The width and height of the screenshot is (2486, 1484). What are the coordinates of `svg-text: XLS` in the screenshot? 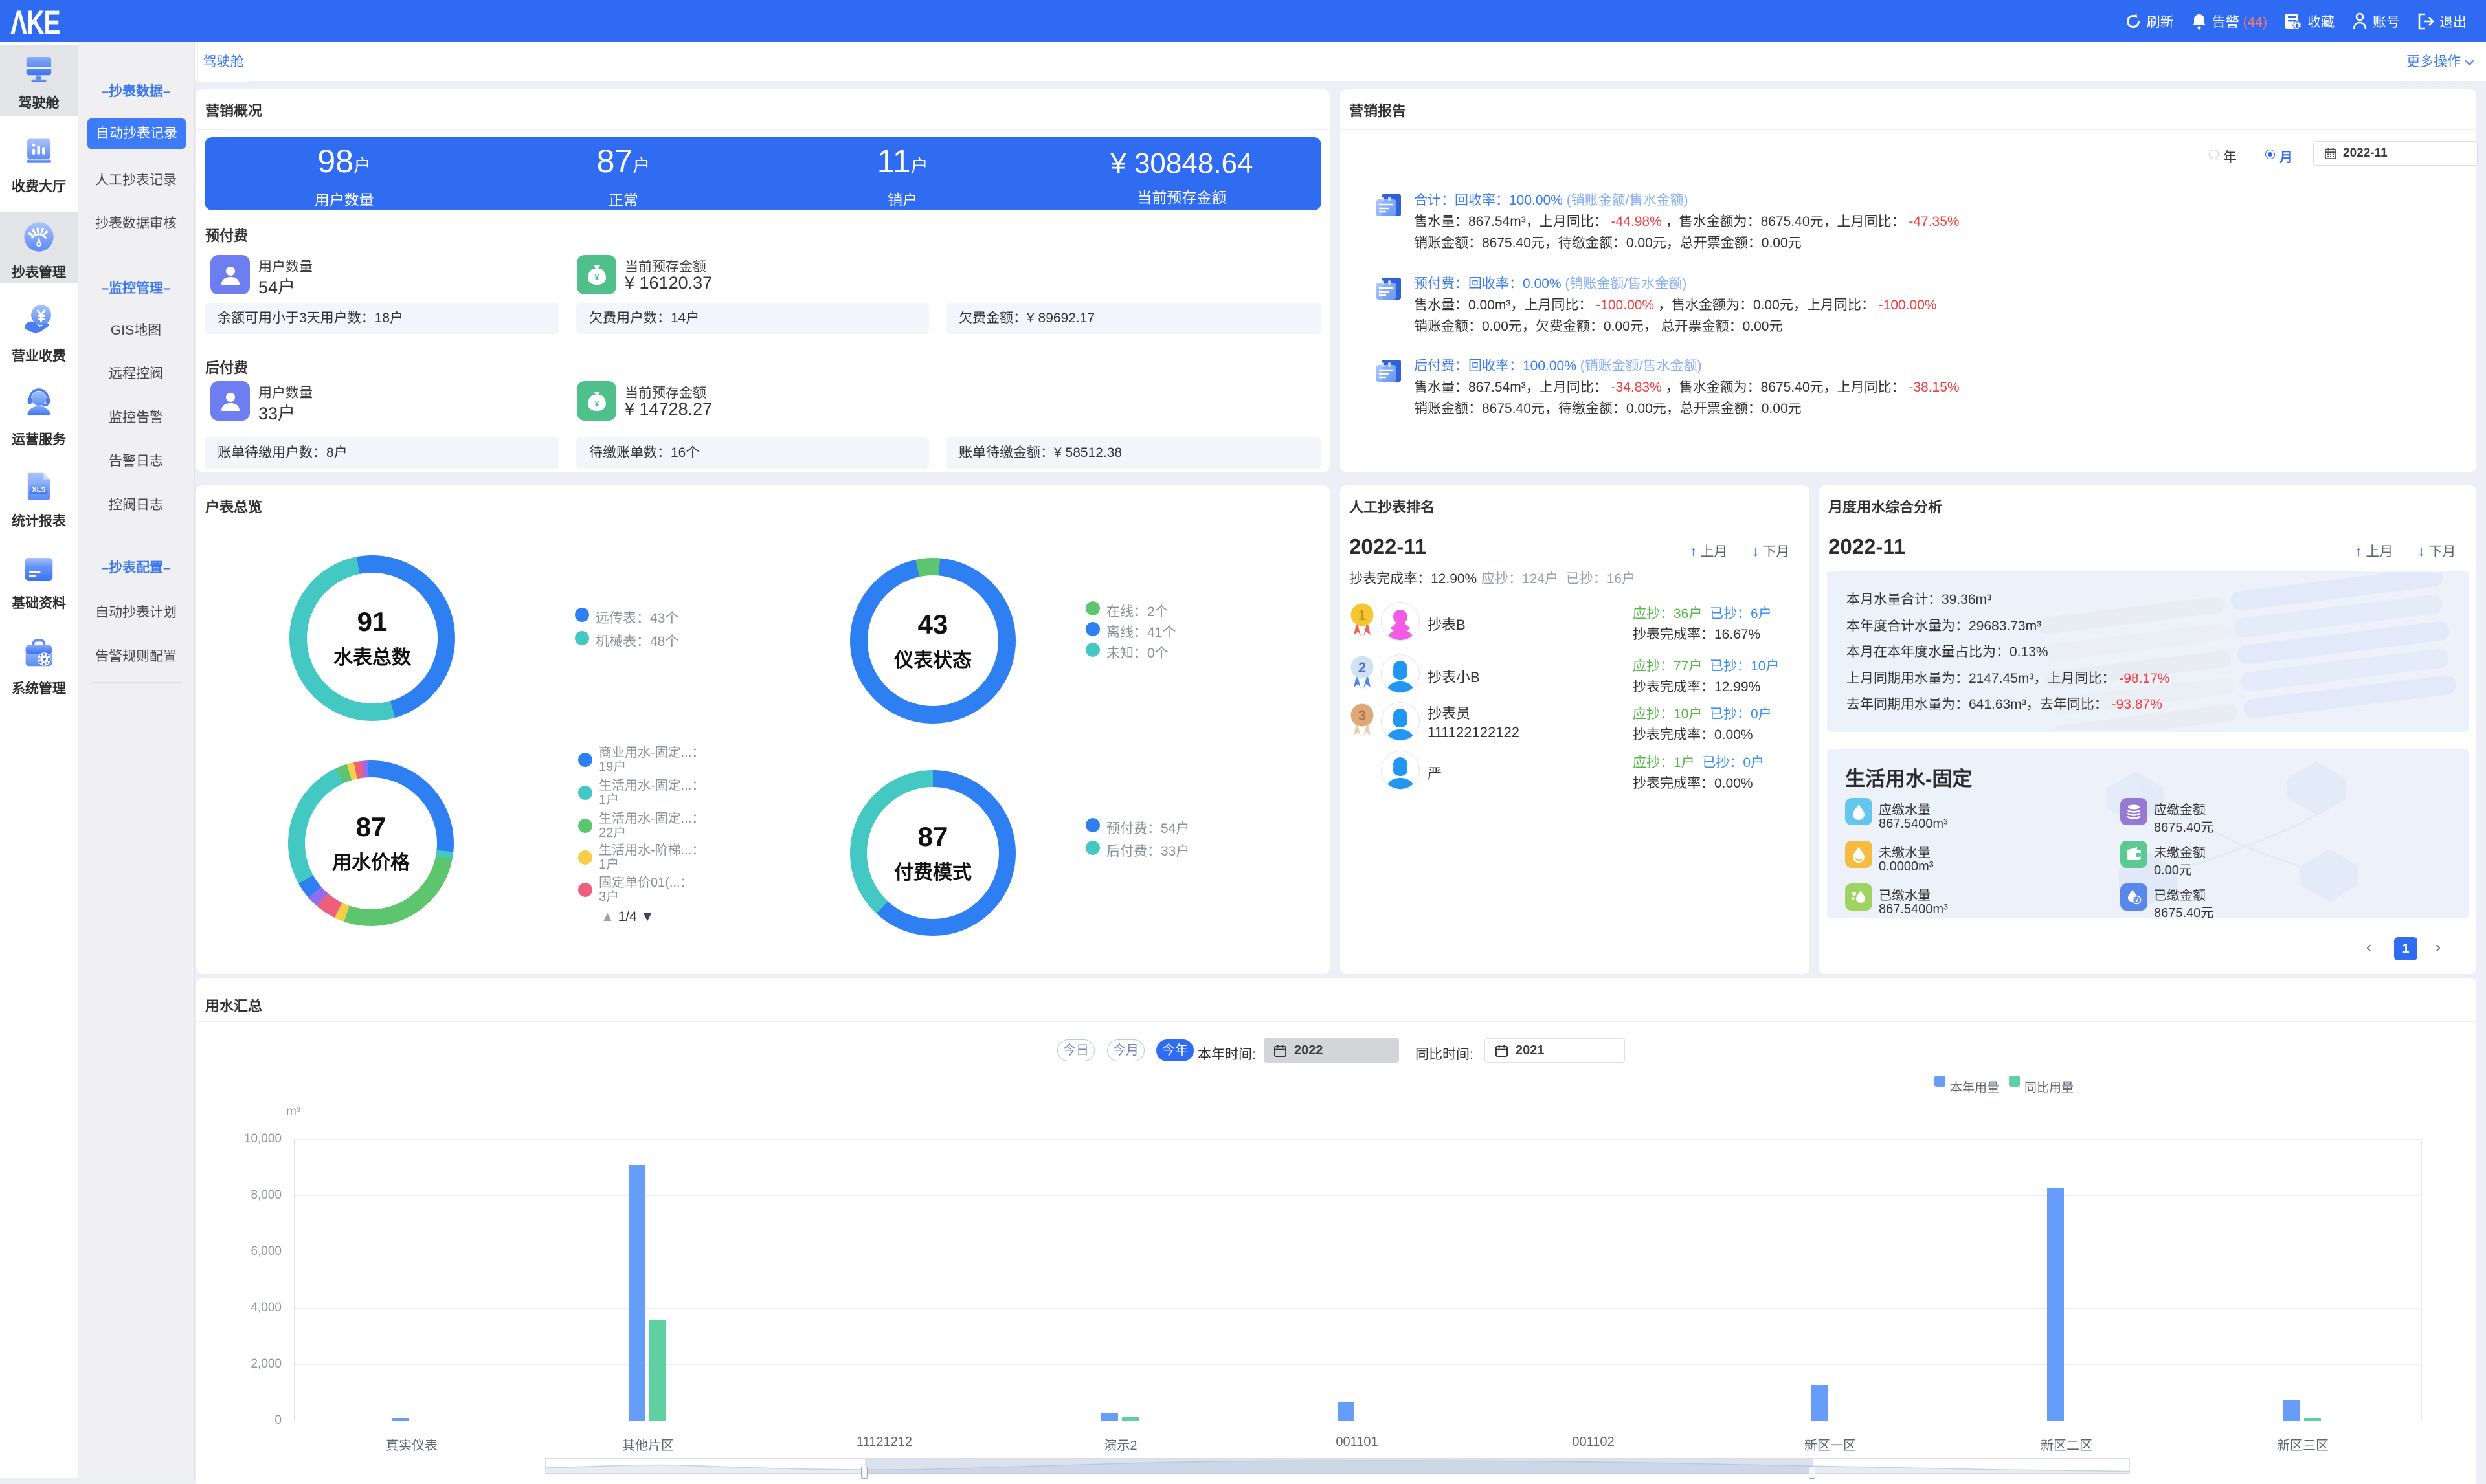 It's located at (38, 490).